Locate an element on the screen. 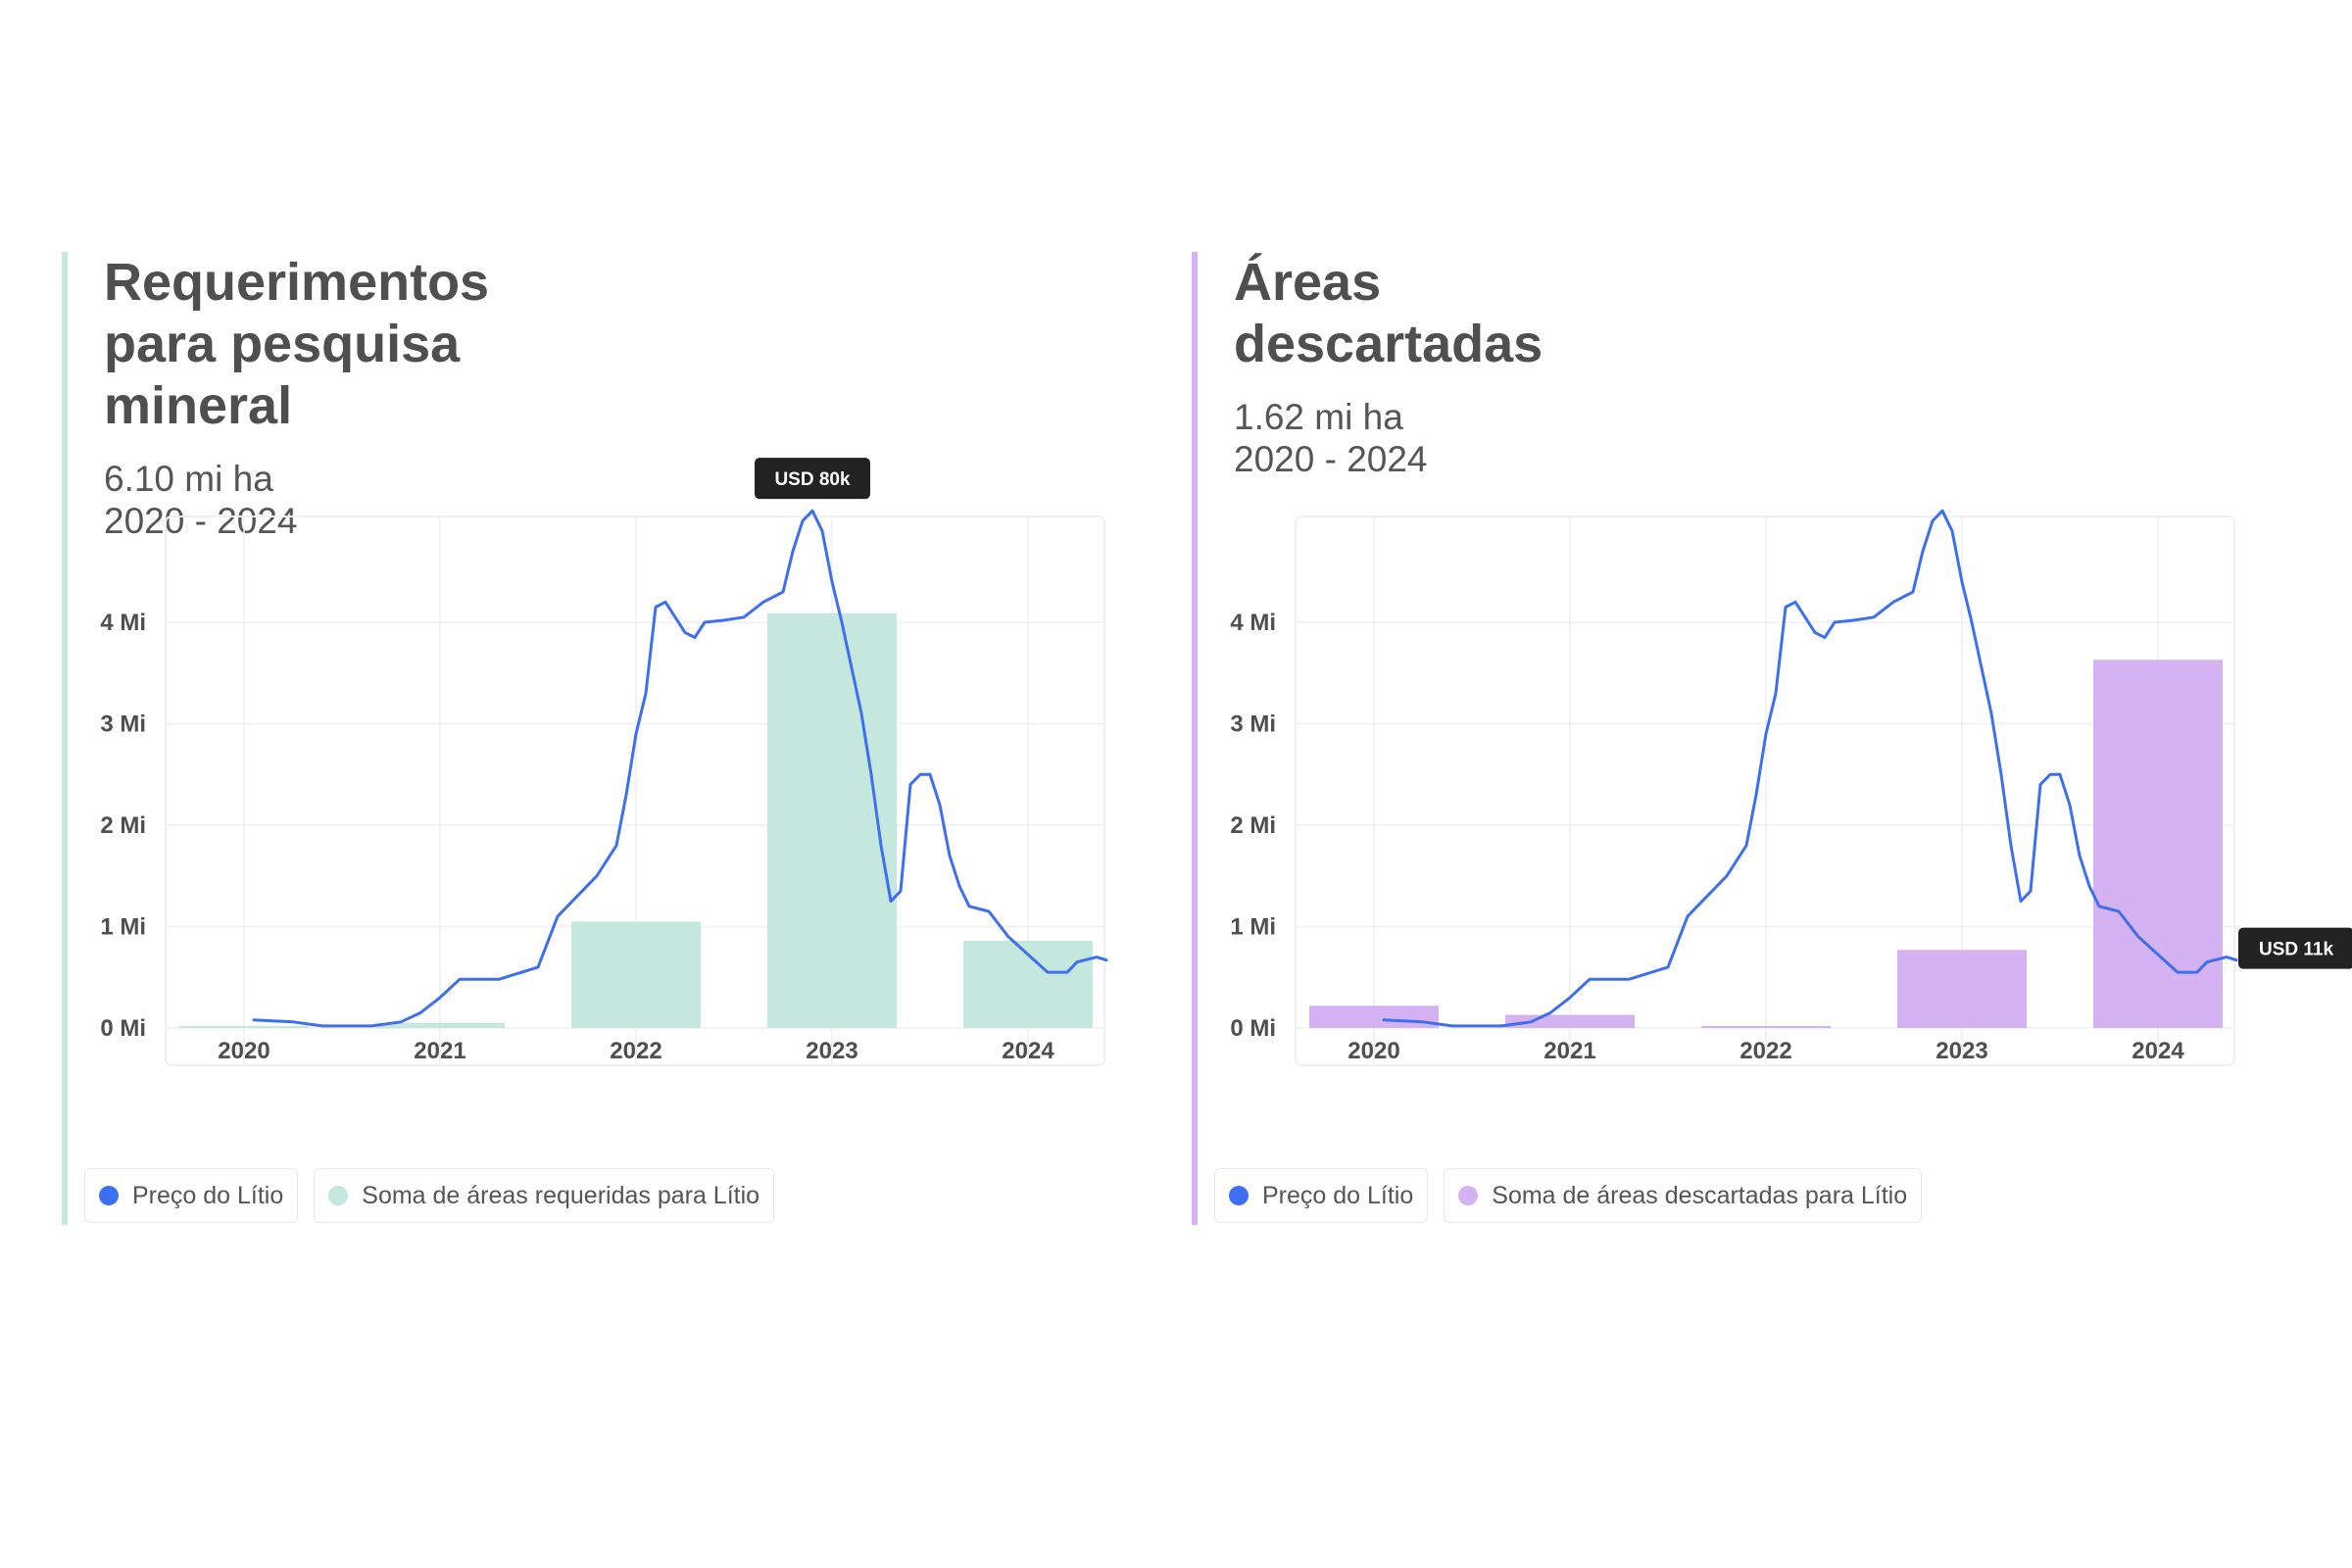 This screenshot has width=2352, height=1568. chart-title: Requerimentos para pesquisa mineral is located at coordinates (296, 344).